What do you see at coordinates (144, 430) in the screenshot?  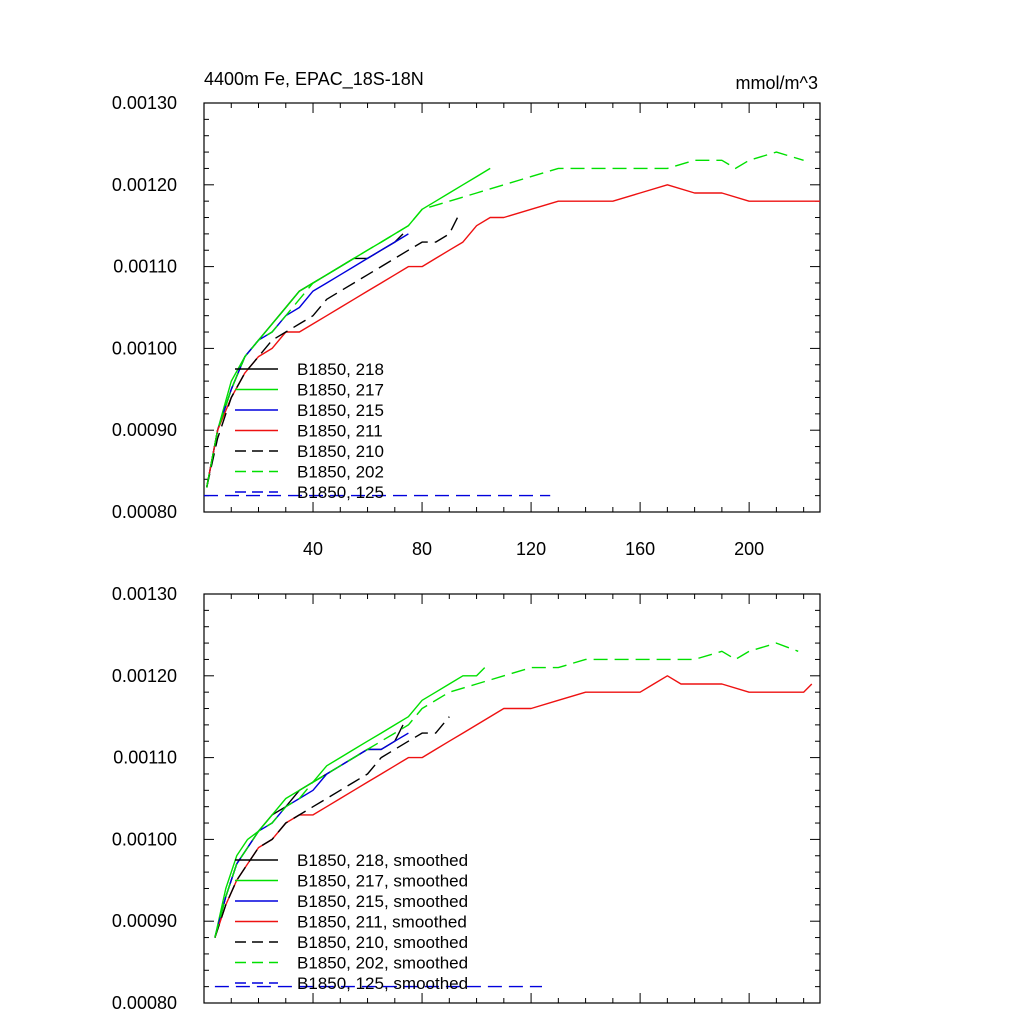 I see `top-y-tick-label: 0.00090` at bounding box center [144, 430].